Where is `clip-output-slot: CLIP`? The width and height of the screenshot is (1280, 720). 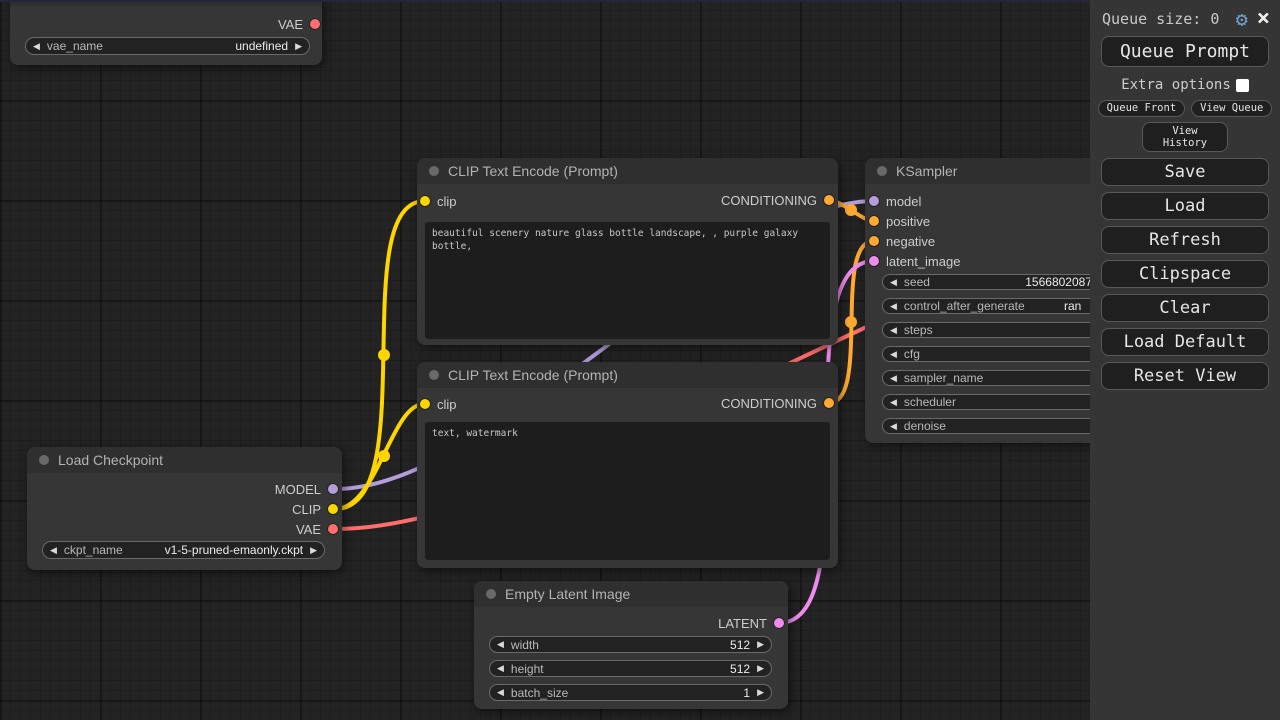 clip-output-slot: CLIP is located at coordinates (315, 509).